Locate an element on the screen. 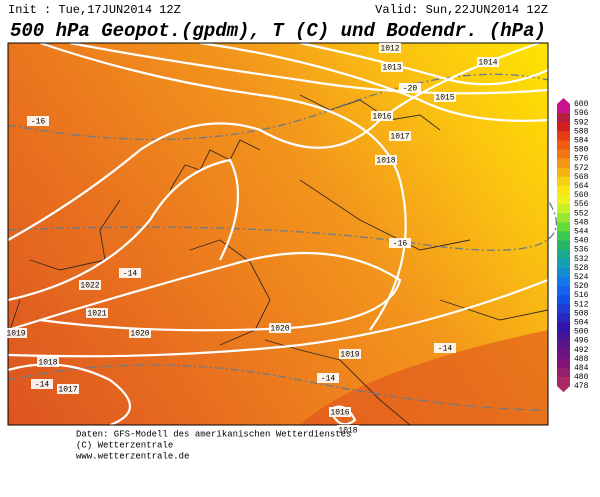  colorbar-label: 520 is located at coordinates (581, 286).